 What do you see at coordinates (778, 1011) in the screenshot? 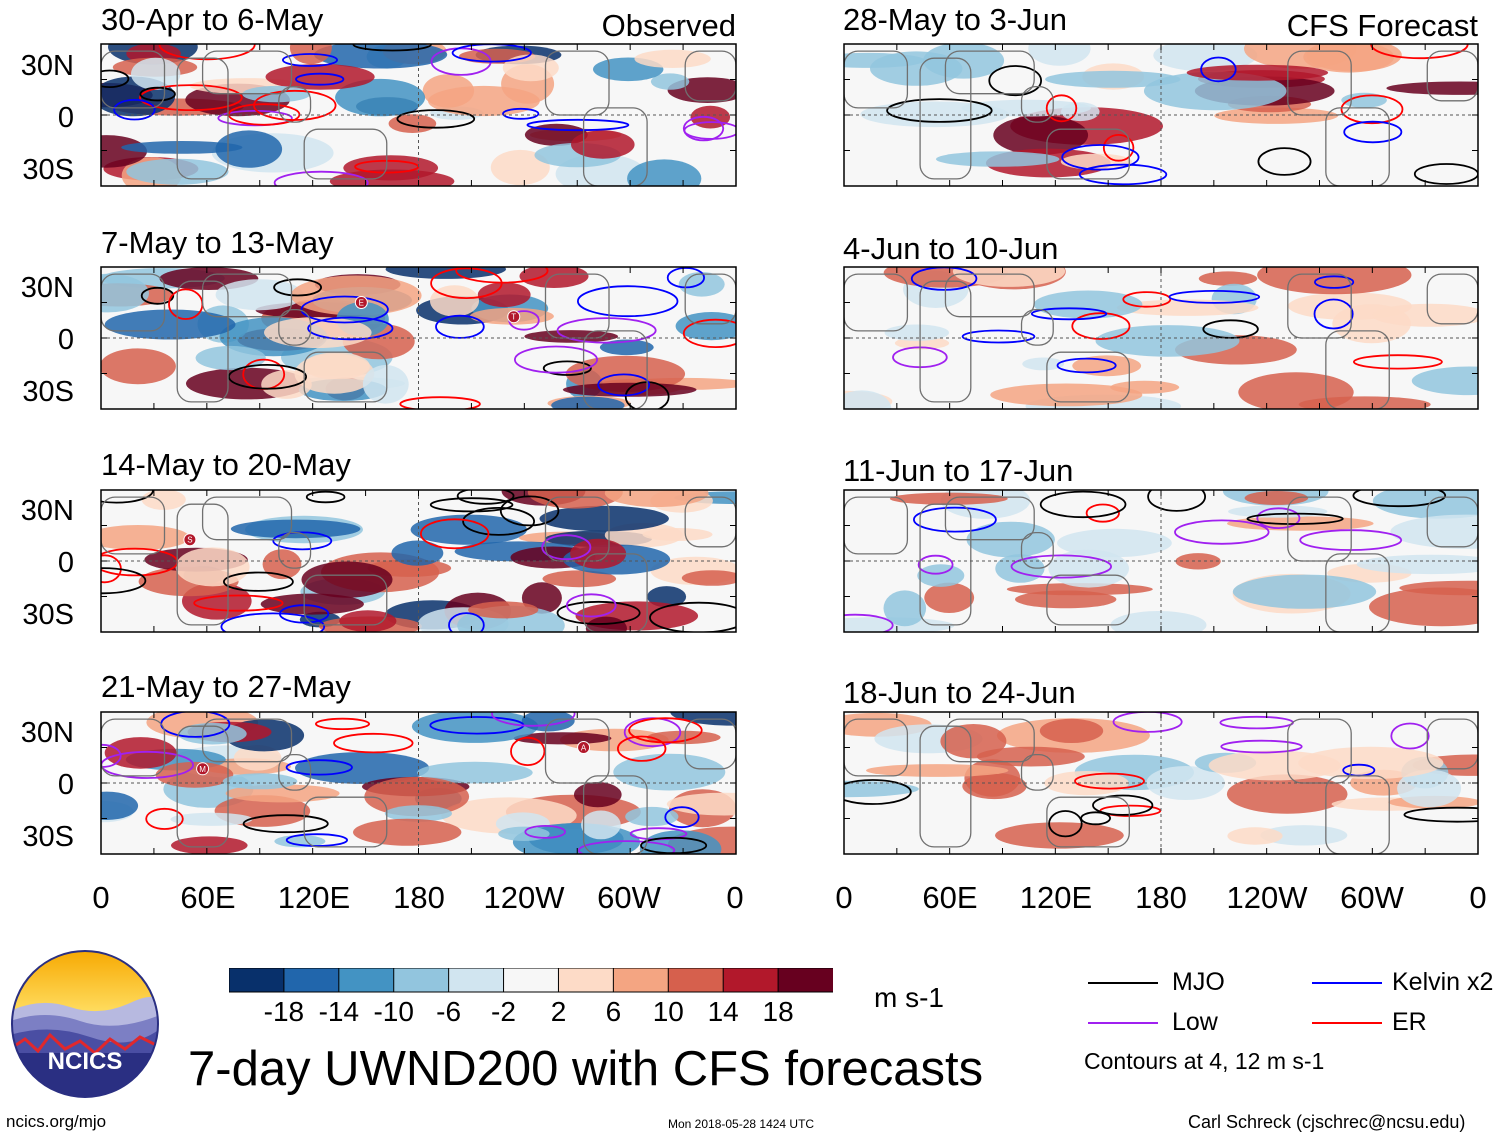
I see `colorbar-tick-label: 18` at bounding box center [778, 1011].